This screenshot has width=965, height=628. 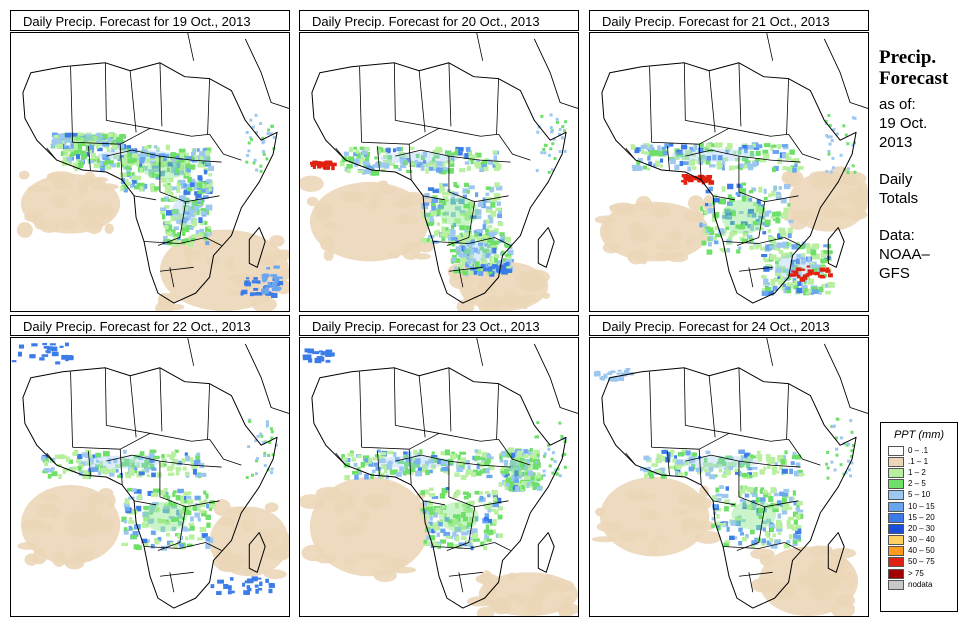 What do you see at coordinates (921, 506) in the screenshot?
I see `legend-label: 10 – 15` at bounding box center [921, 506].